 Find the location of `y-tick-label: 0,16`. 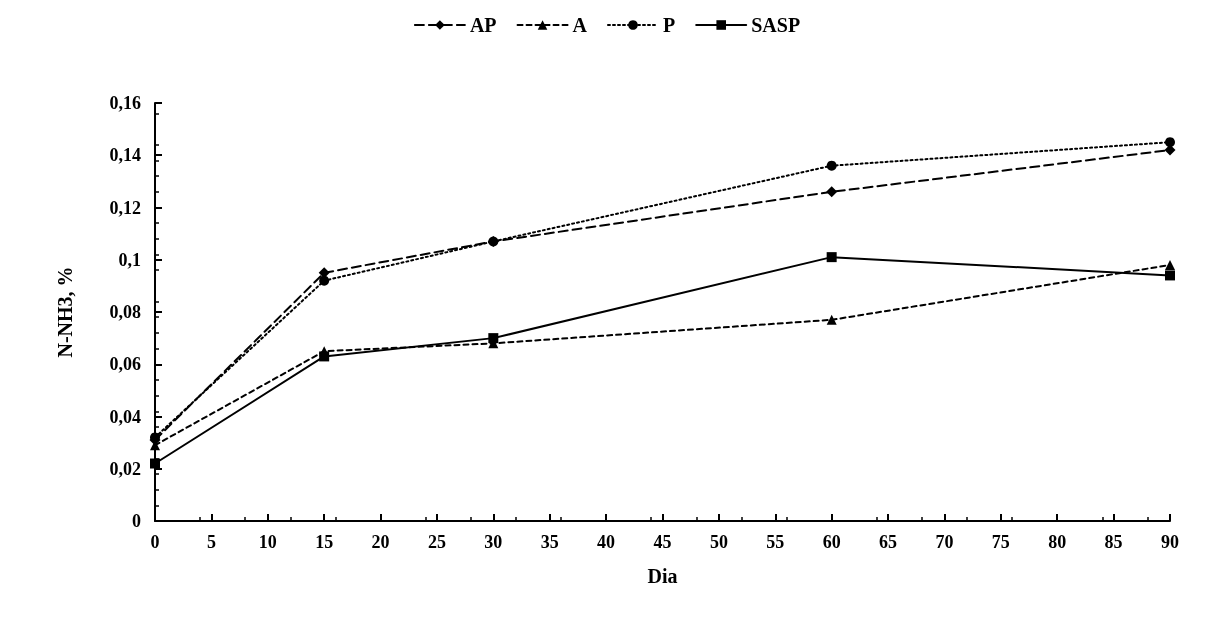

y-tick-label: 0,16 is located at coordinates (125, 103).